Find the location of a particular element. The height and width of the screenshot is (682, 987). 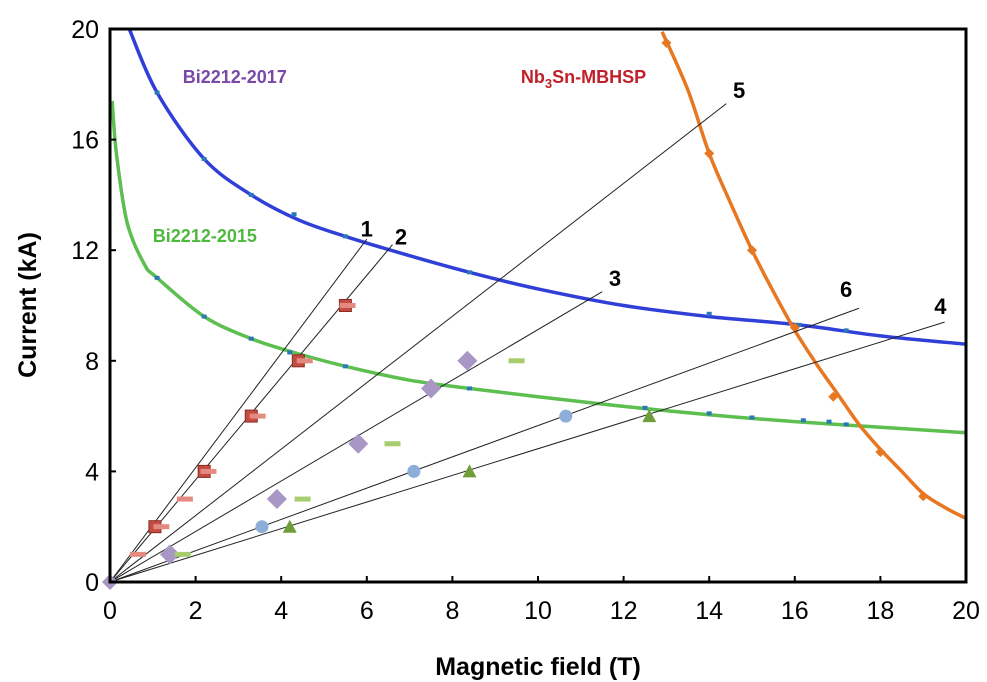

x-tick-label: 18 is located at coordinates (880, 611).